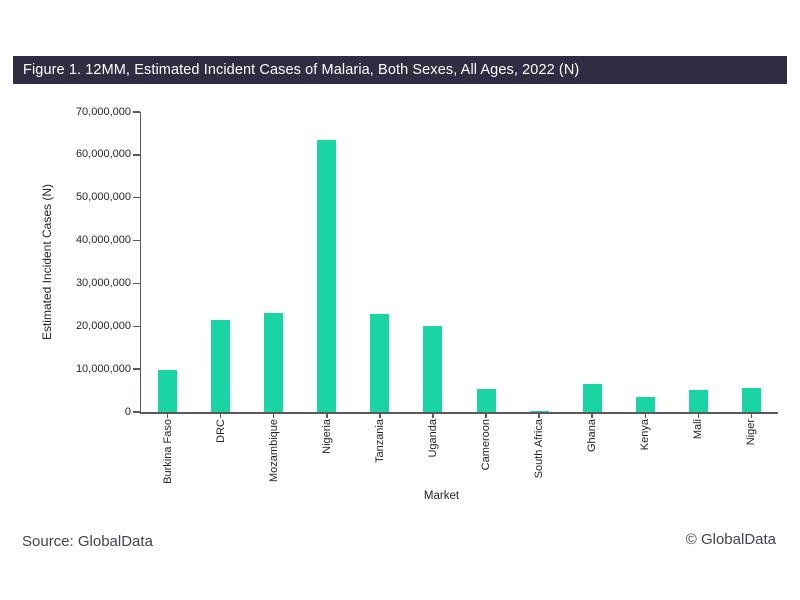 Image resolution: width=800 pixels, height=600 pixels. I want to click on x-tick-label: South Africa, so click(539, 449).